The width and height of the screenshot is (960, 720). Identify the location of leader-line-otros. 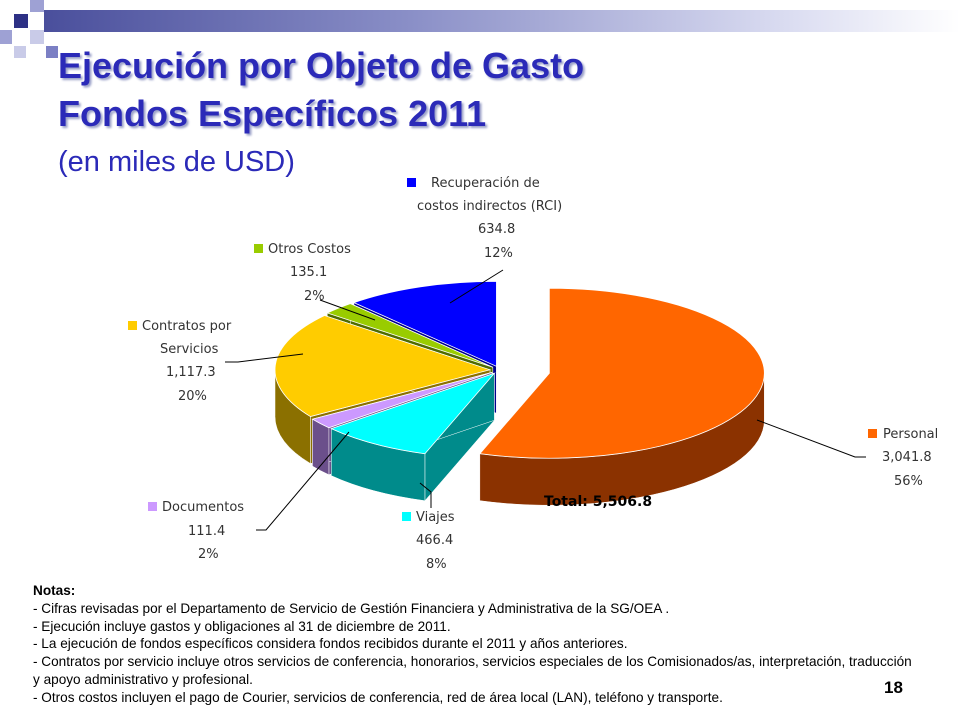
(347, 310).